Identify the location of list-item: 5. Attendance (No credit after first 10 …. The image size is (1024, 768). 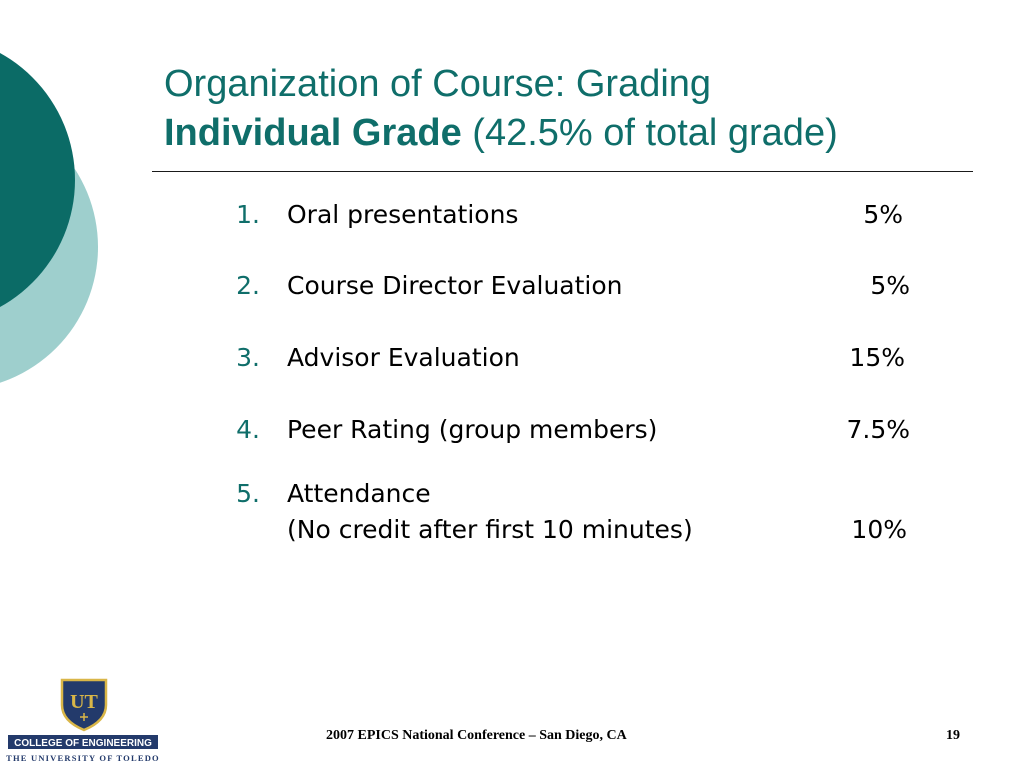
(512, 519).